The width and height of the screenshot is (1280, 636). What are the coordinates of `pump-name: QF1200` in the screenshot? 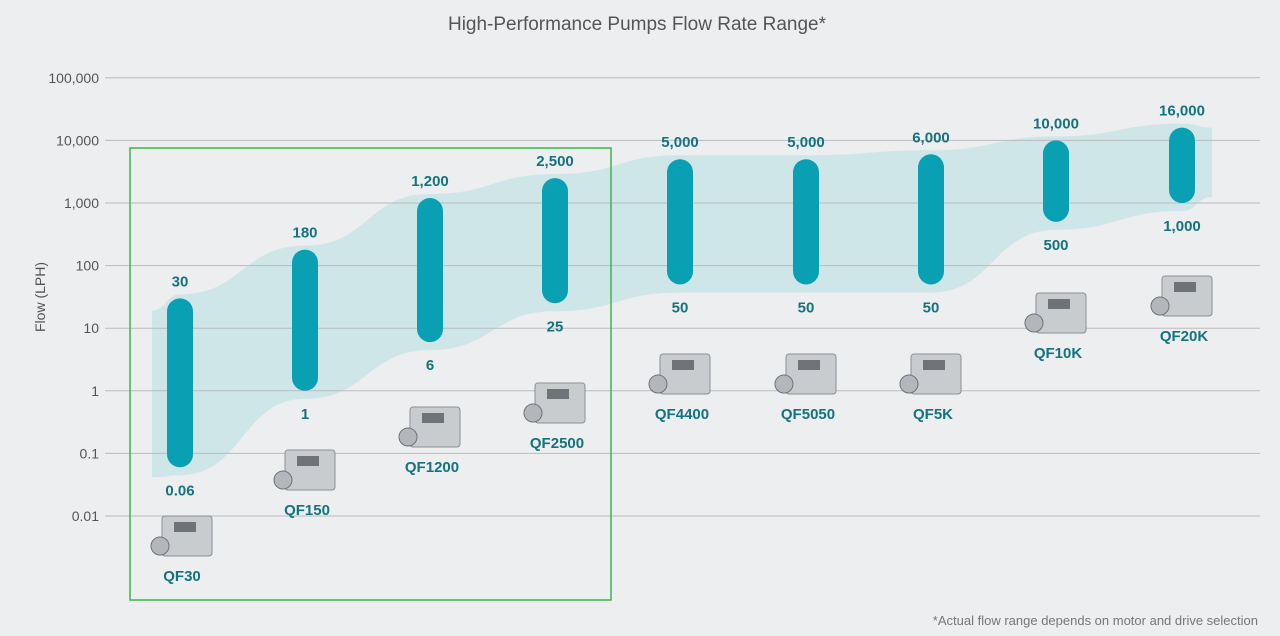 It's located at (432, 467).